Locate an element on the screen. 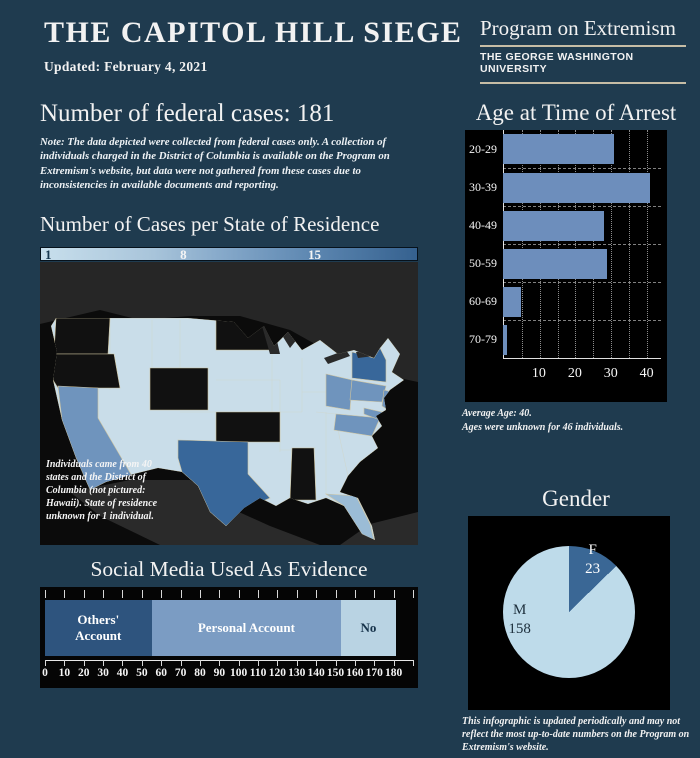  age-section-title: Age at Time of Arrest is located at coordinates (576, 112).